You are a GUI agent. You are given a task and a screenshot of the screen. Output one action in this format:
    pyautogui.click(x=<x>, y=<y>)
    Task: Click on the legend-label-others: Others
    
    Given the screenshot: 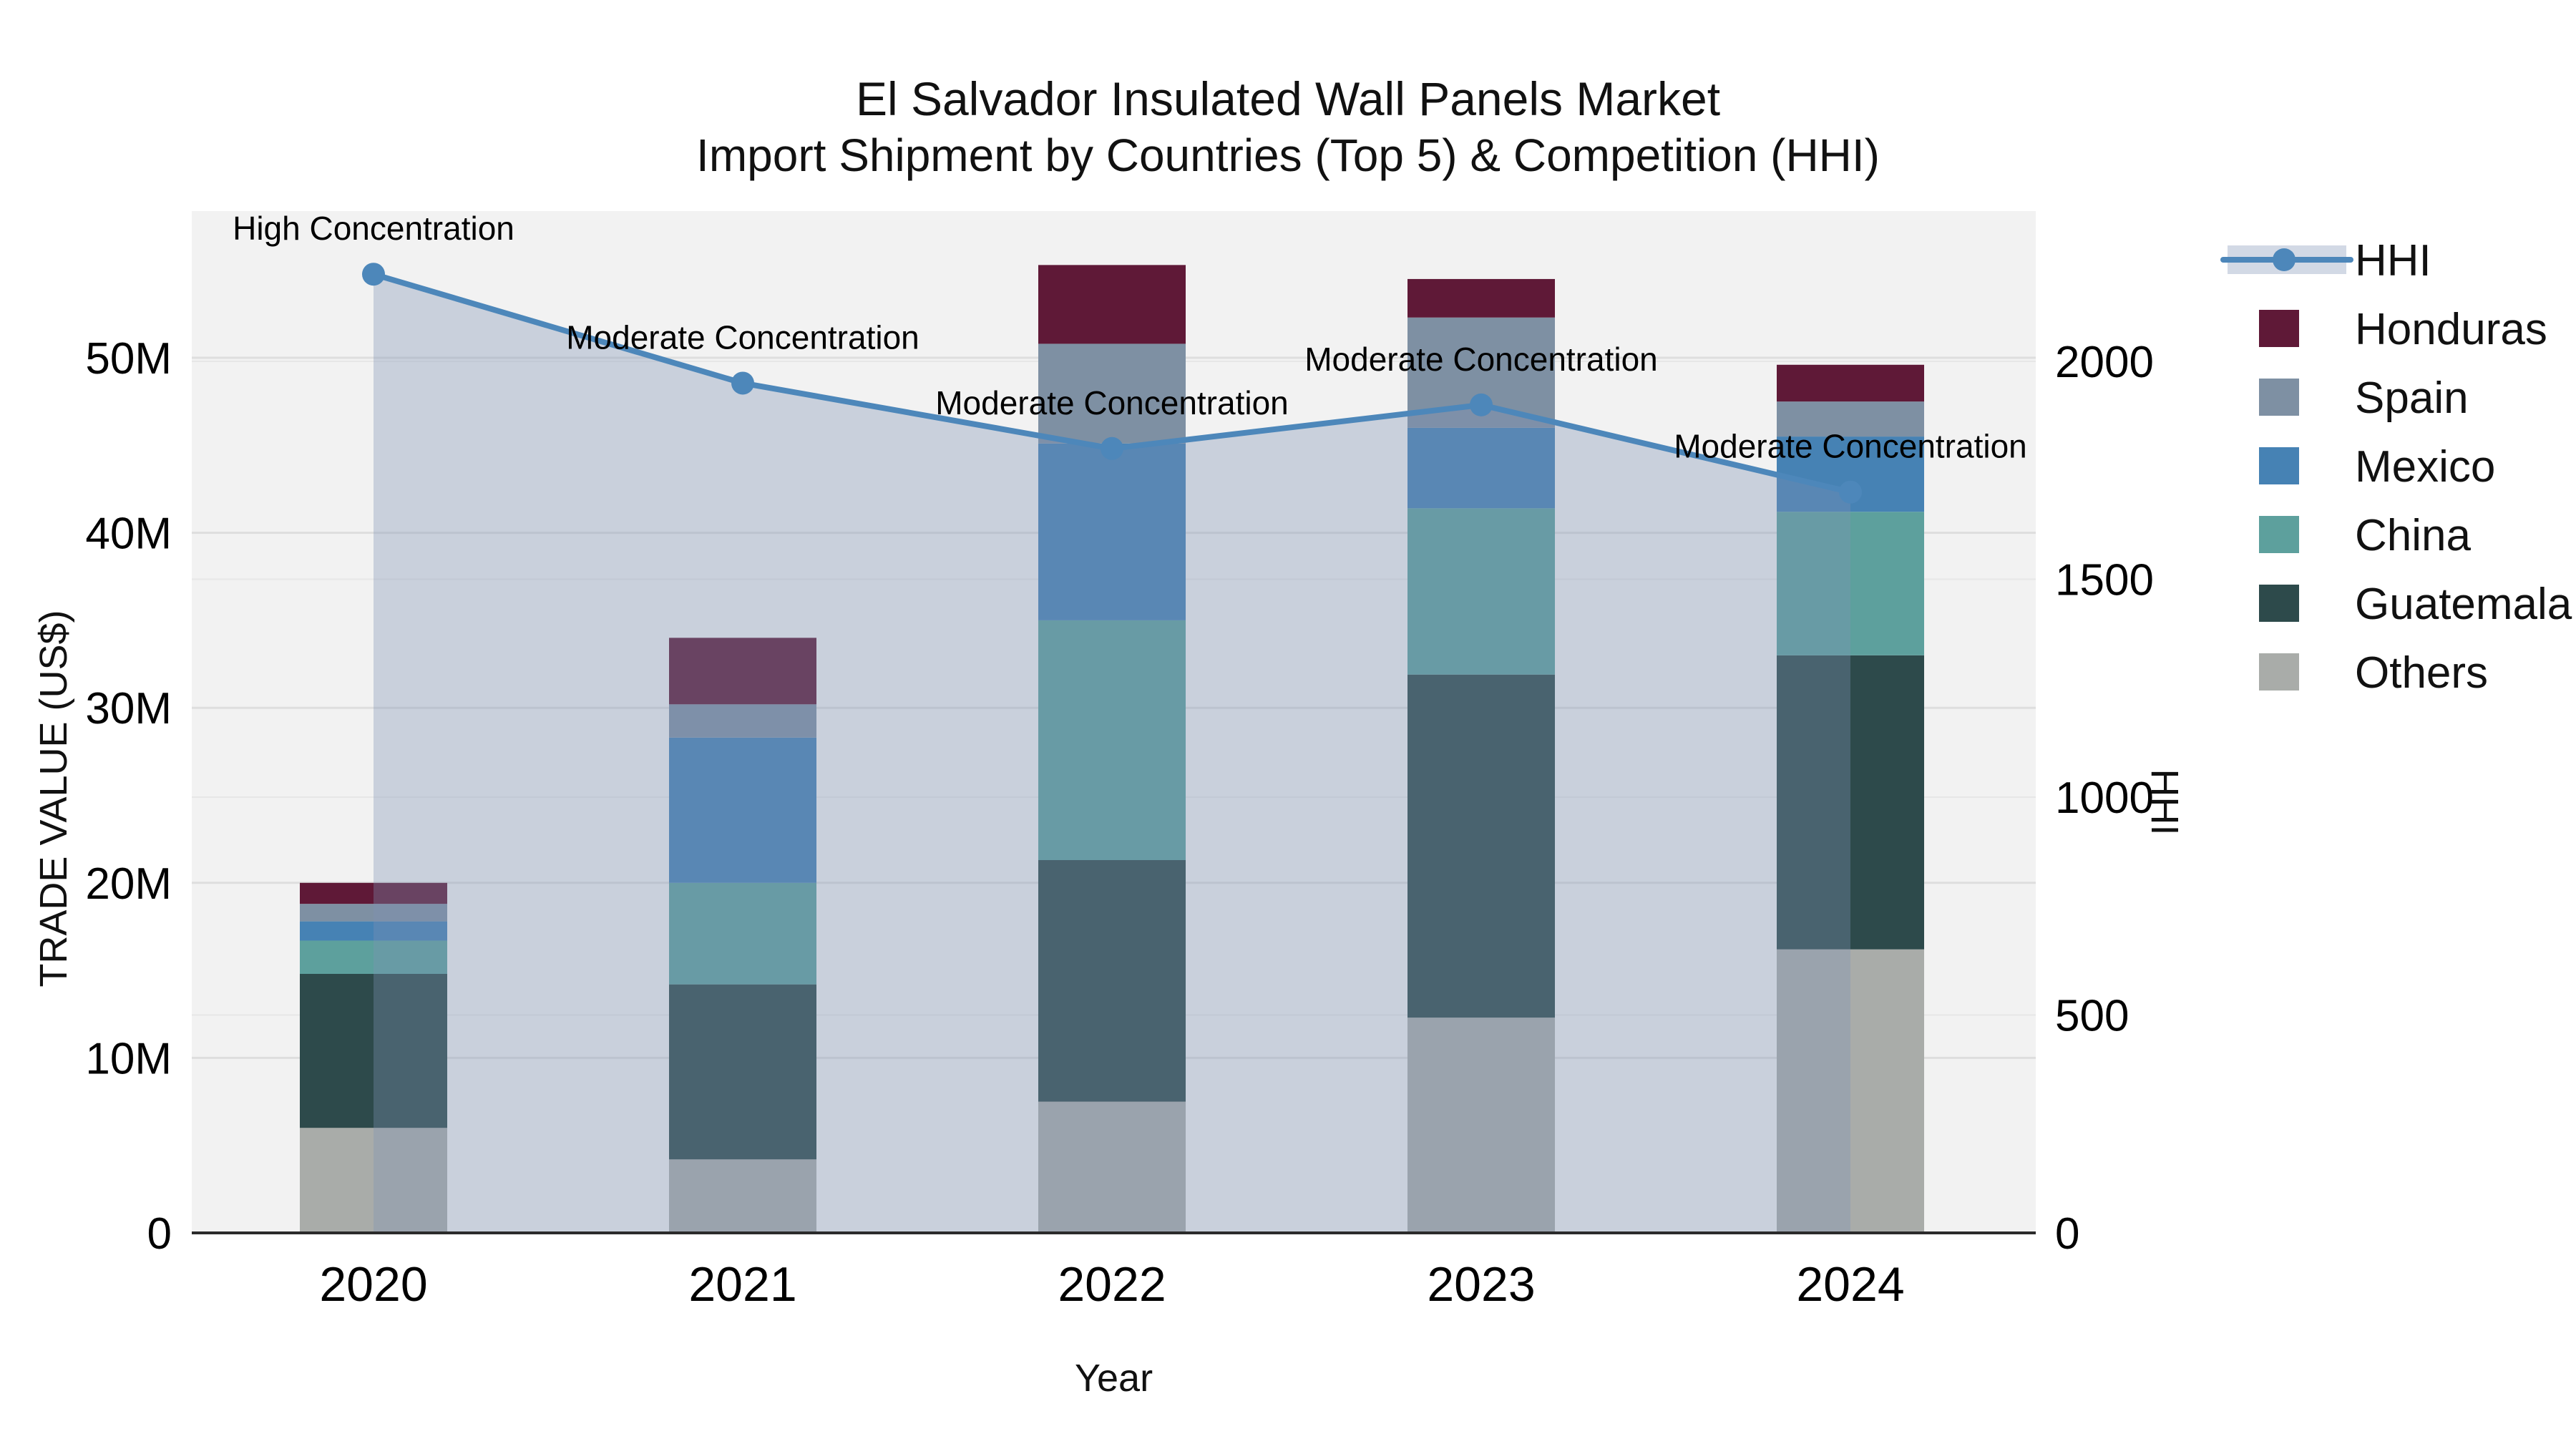 What is the action you would take?
    pyautogui.click(x=2422, y=673)
    